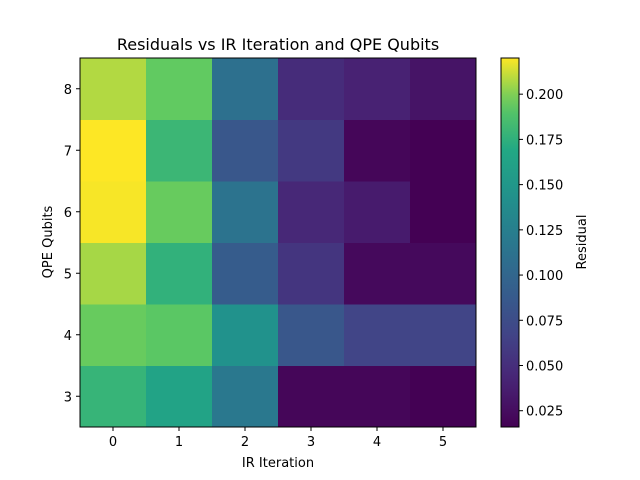 Image resolution: width=640 pixels, height=480 pixels. I want to click on colorbar, so click(510, 242).